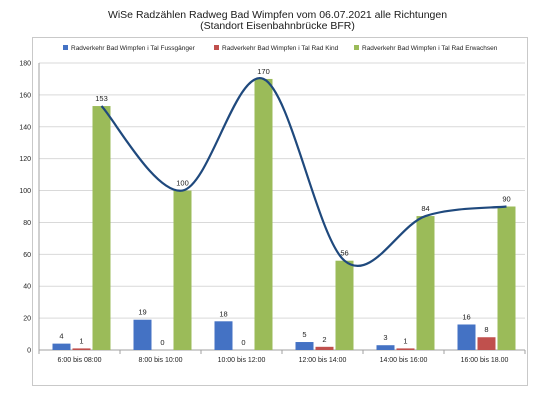 This screenshot has height=400, width=555. What do you see at coordinates (404, 360) in the screenshot?
I see `x-tick-label: 14:00 bis 16:00` at bounding box center [404, 360].